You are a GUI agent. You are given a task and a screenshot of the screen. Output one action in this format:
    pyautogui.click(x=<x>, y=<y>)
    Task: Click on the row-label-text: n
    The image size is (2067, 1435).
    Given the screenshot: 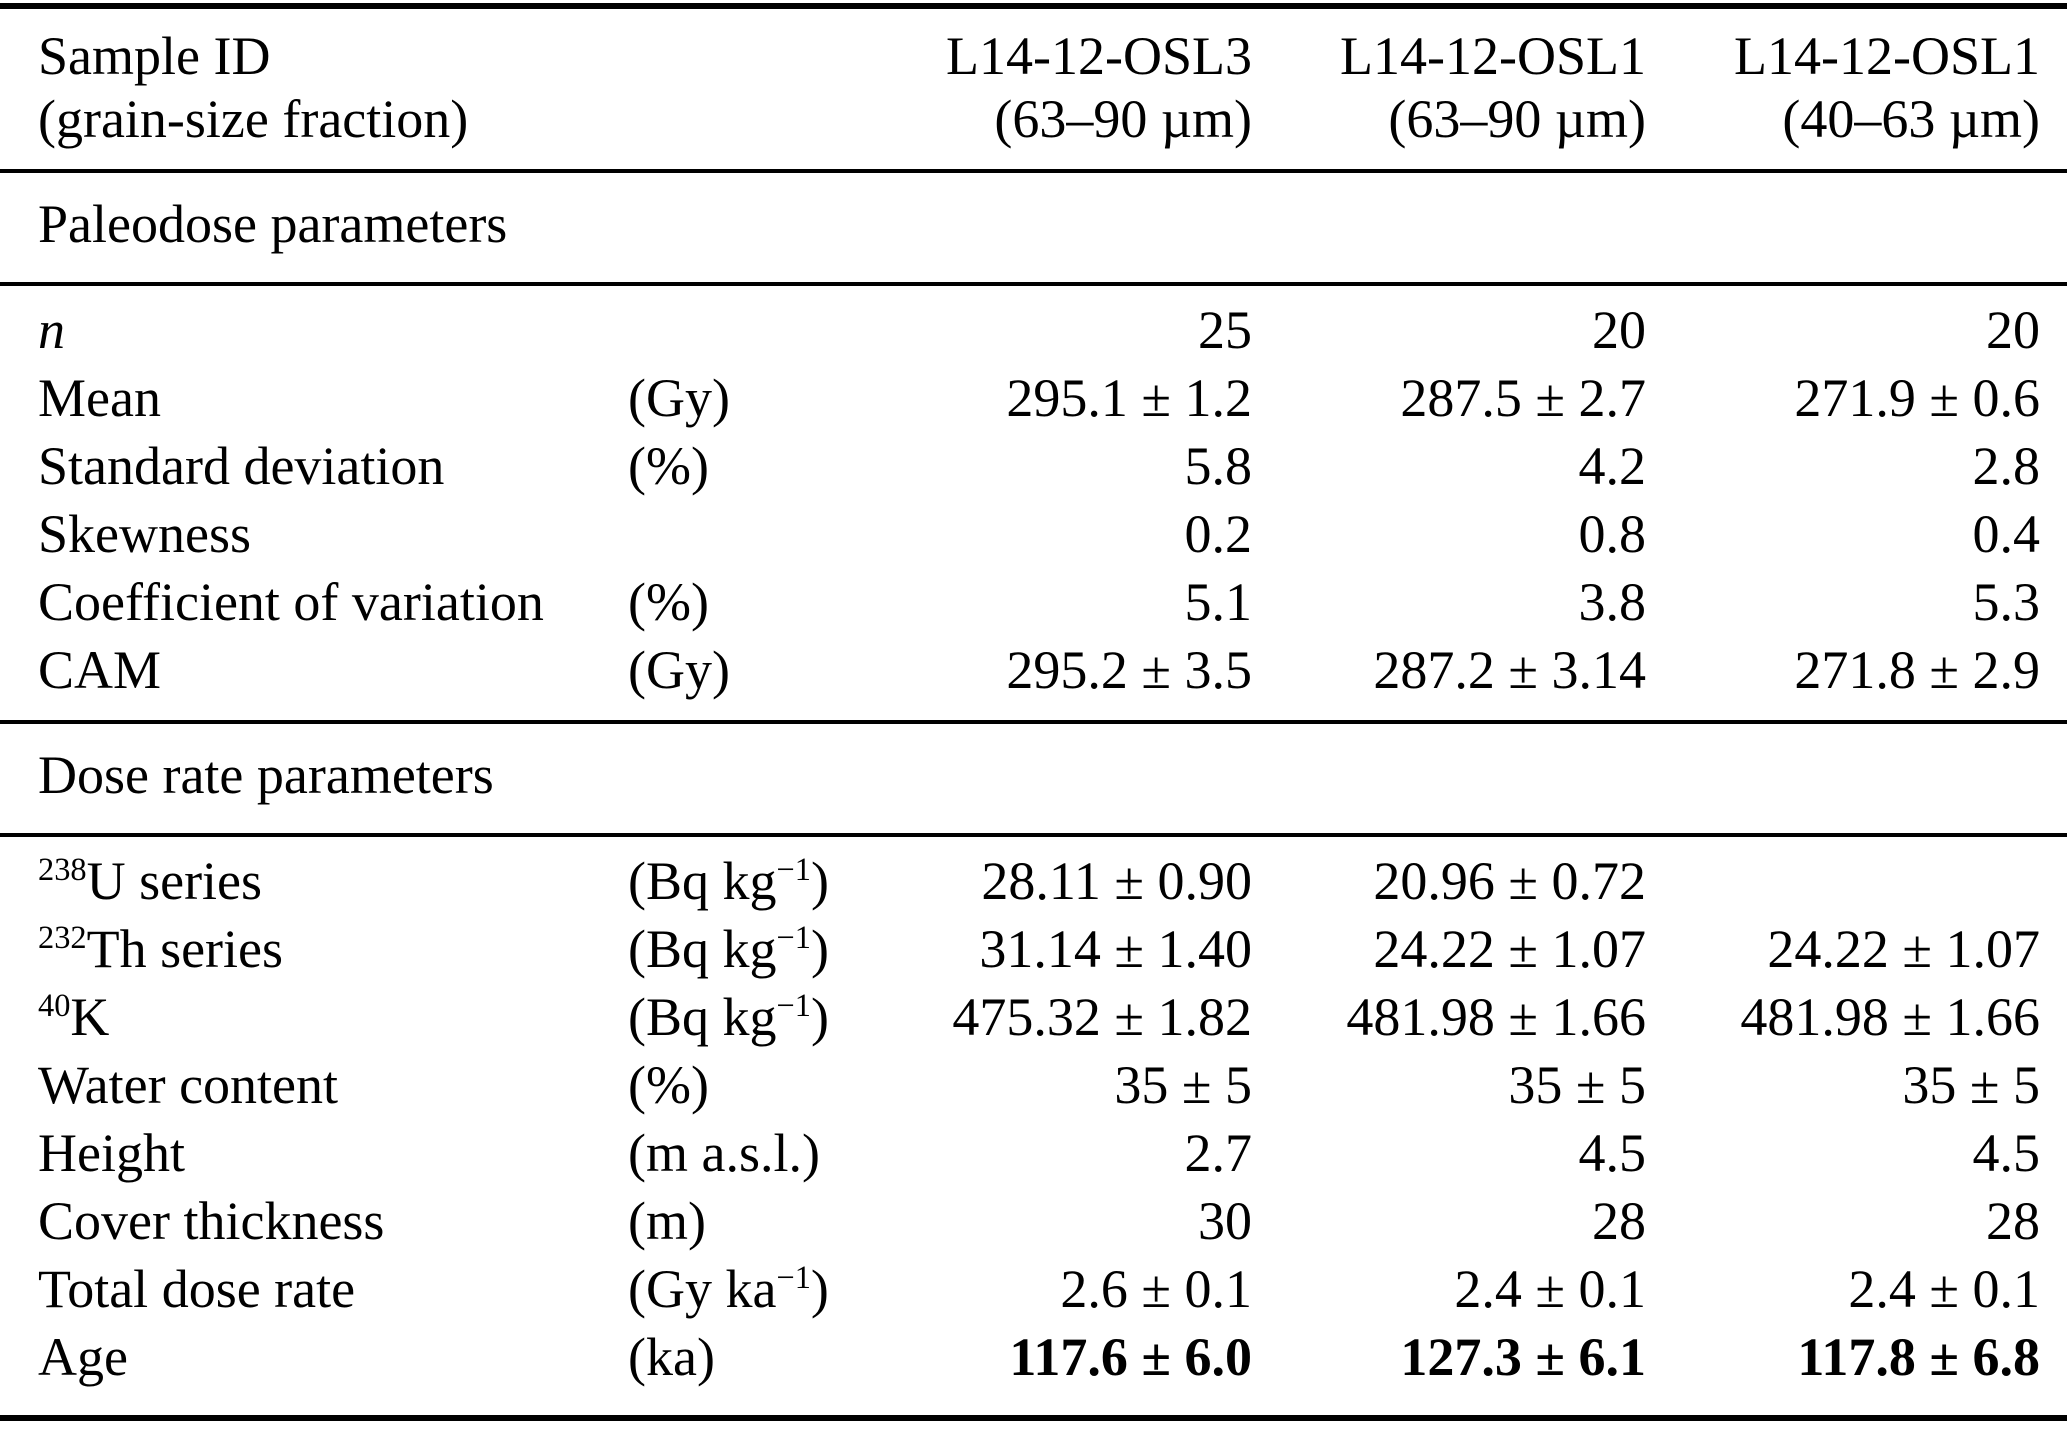 What is the action you would take?
    pyautogui.click(x=51, y=330)
    